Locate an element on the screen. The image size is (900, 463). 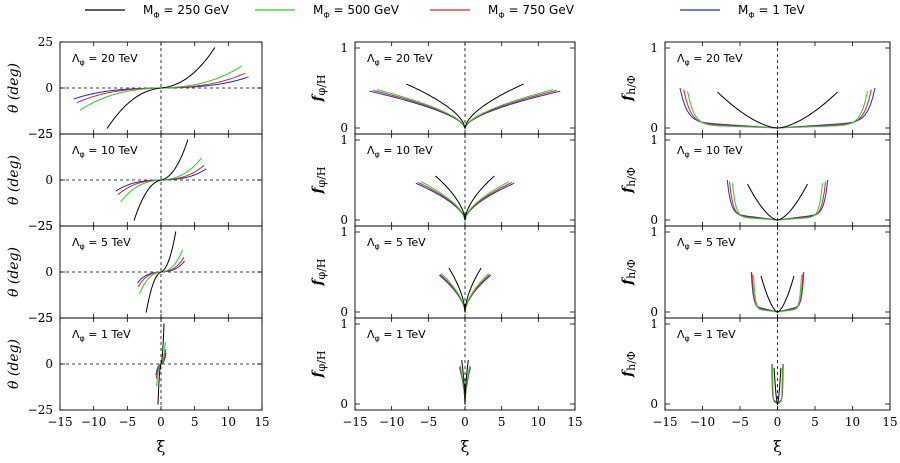
legend-label: MΦ = 250 GeV is located at coordinates (186, 11).